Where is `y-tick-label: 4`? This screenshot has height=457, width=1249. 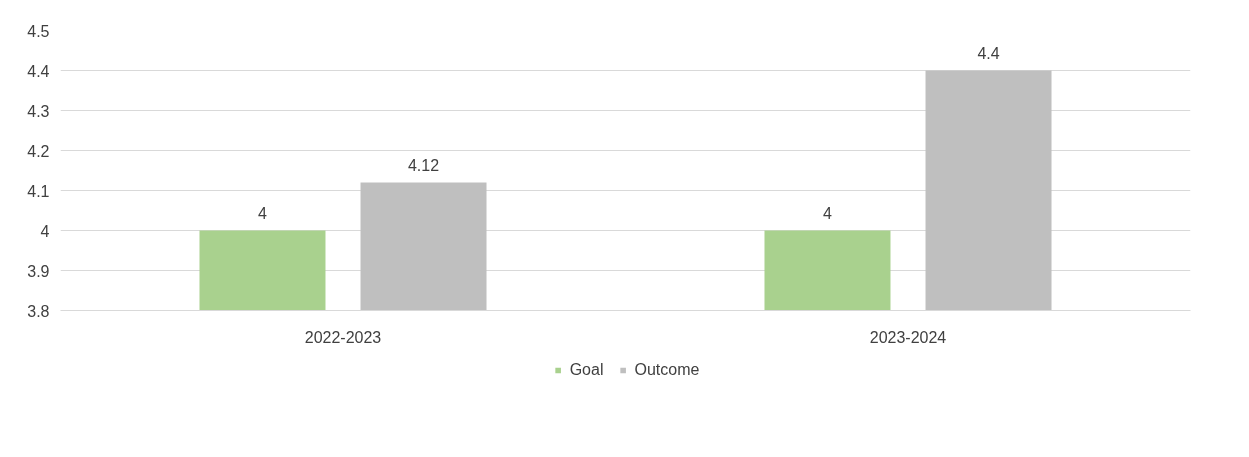 y-tick-label: 4 is located at coordinates (45, 231).